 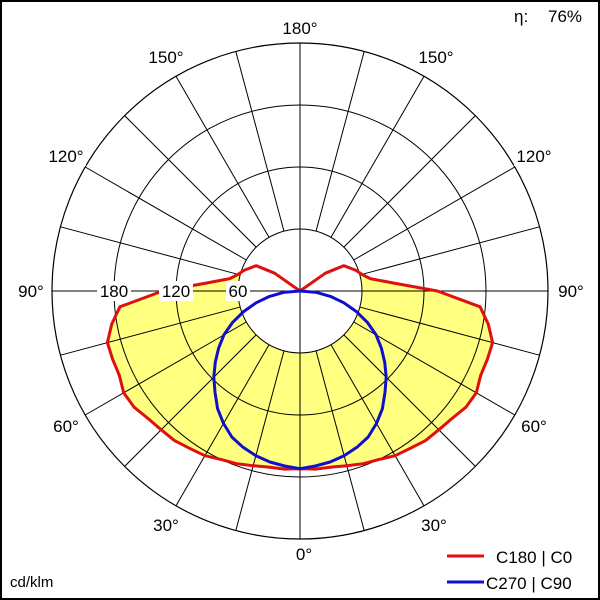 I want to click on angle-label-90-right: 90°, so click(x=571, y=291).